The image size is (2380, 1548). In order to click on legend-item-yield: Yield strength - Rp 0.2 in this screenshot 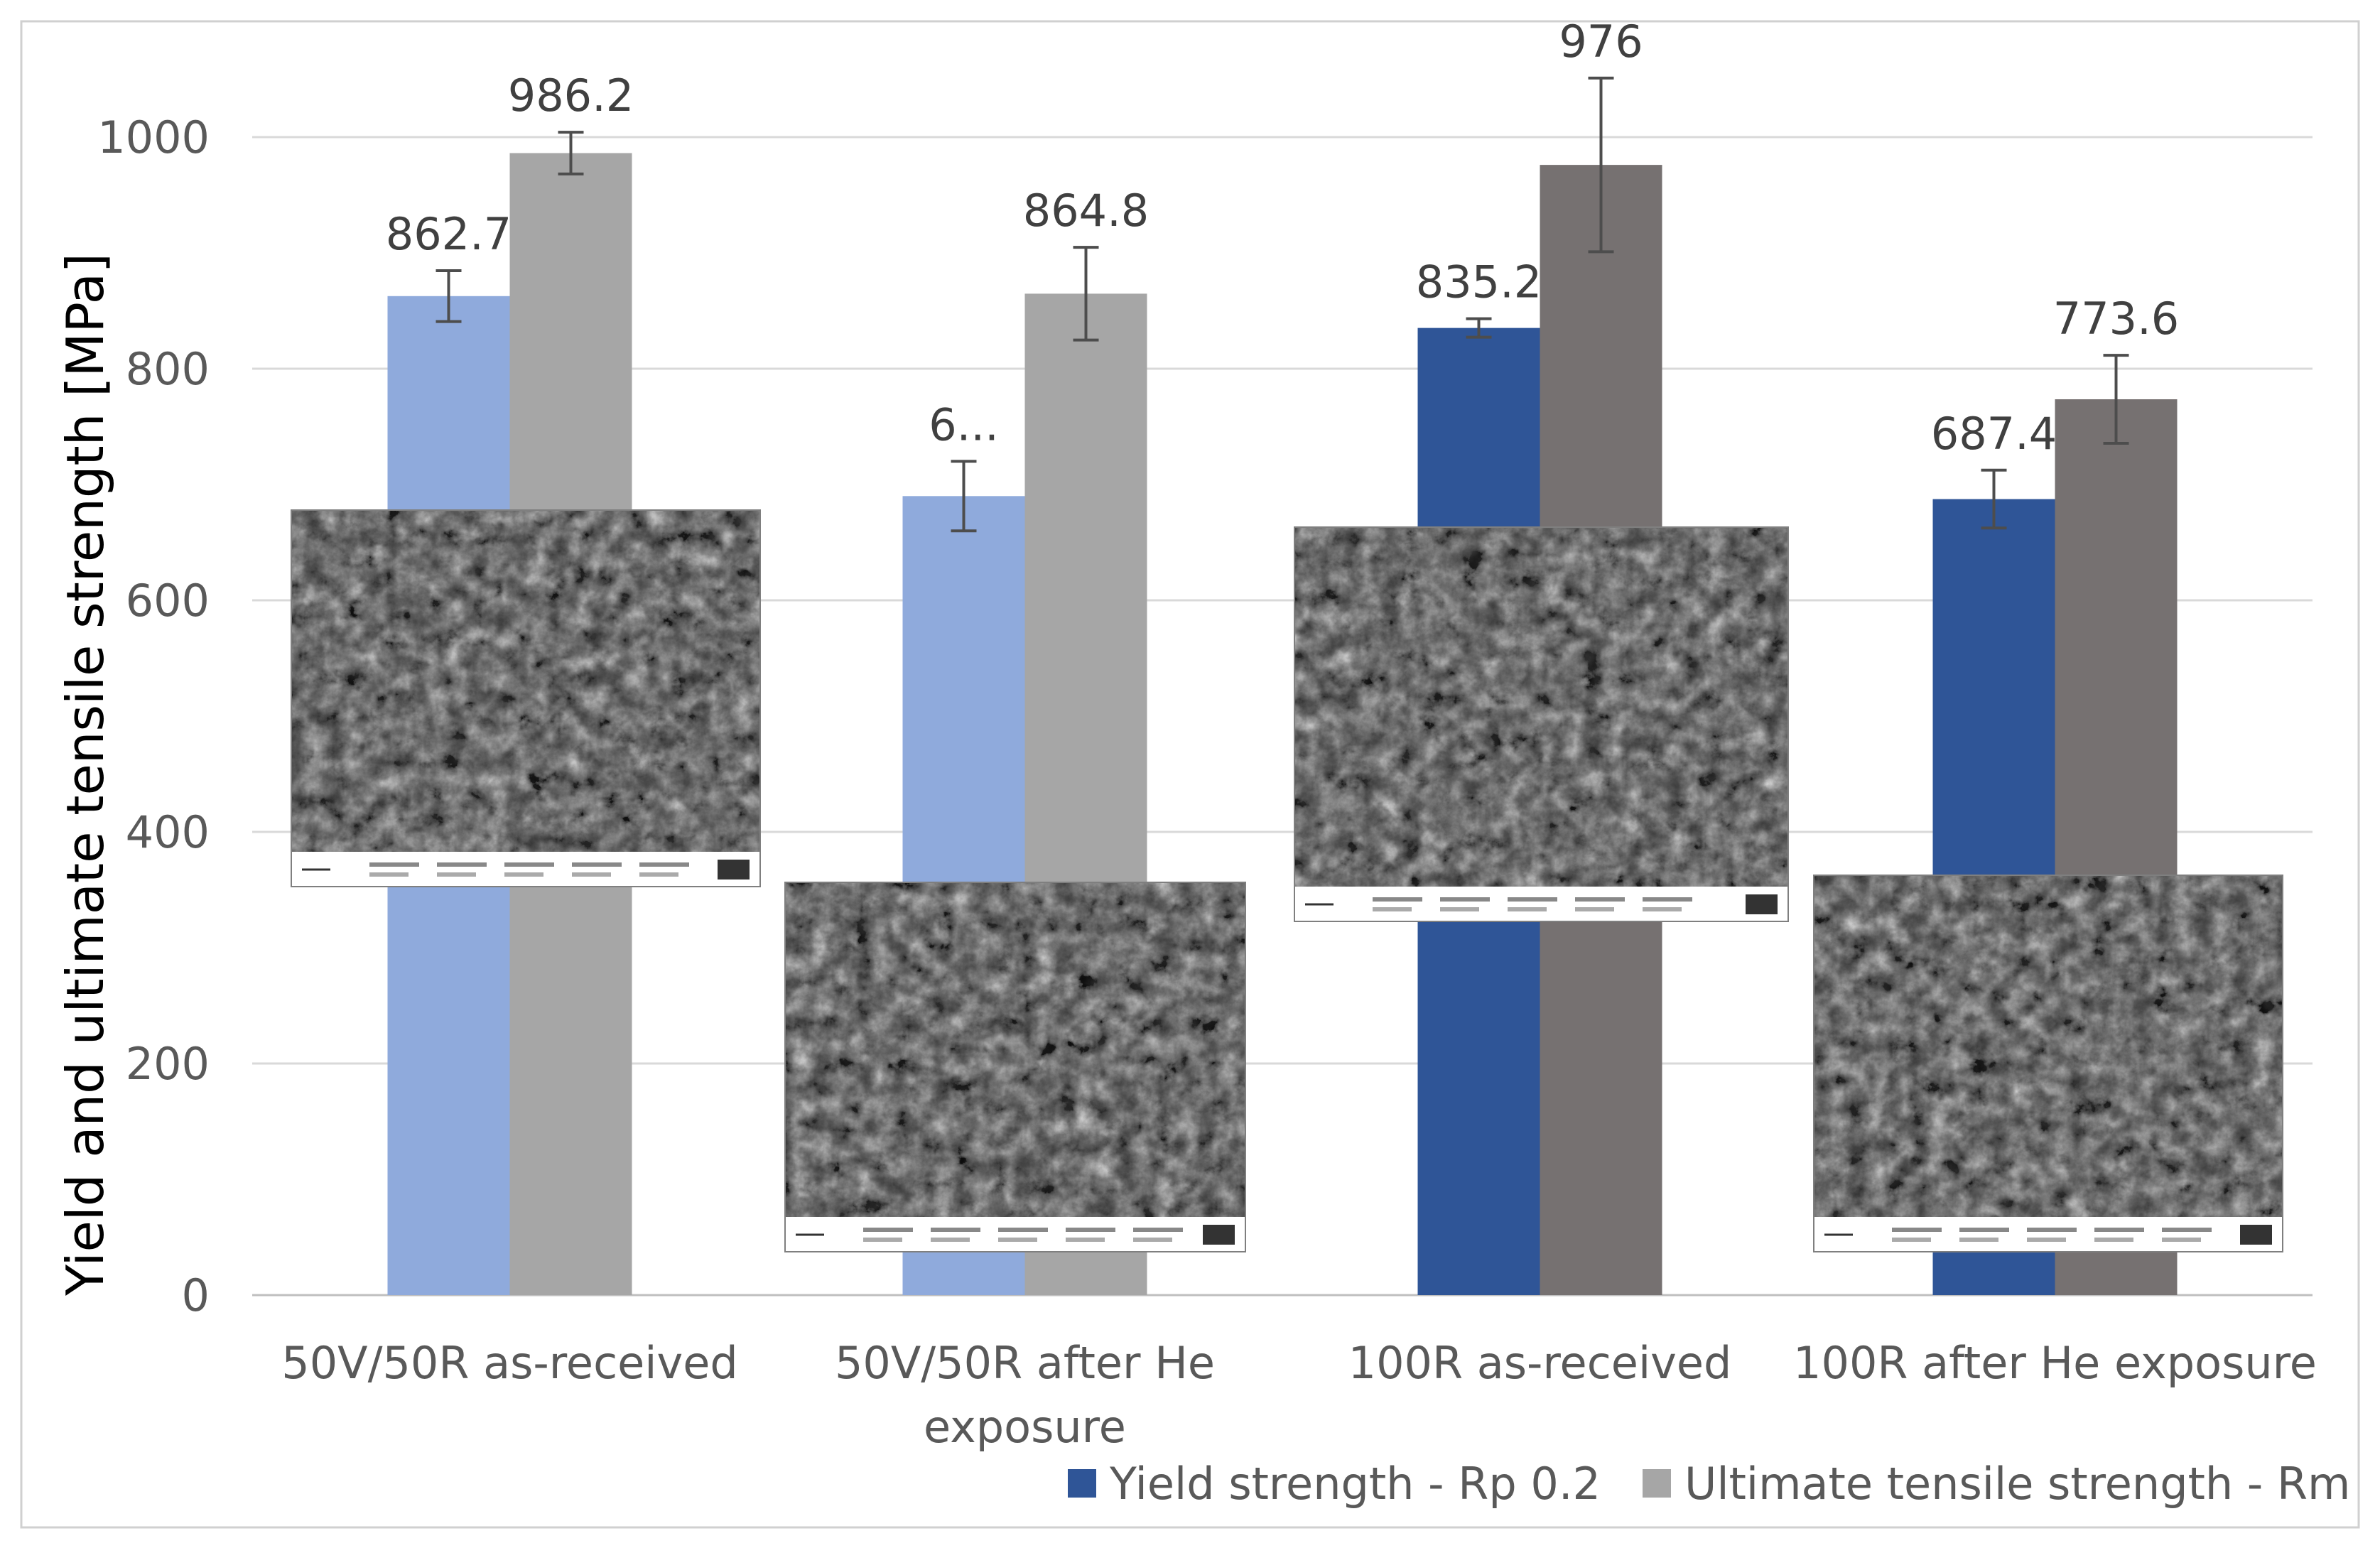, I will do `click(1335, 1484)`.